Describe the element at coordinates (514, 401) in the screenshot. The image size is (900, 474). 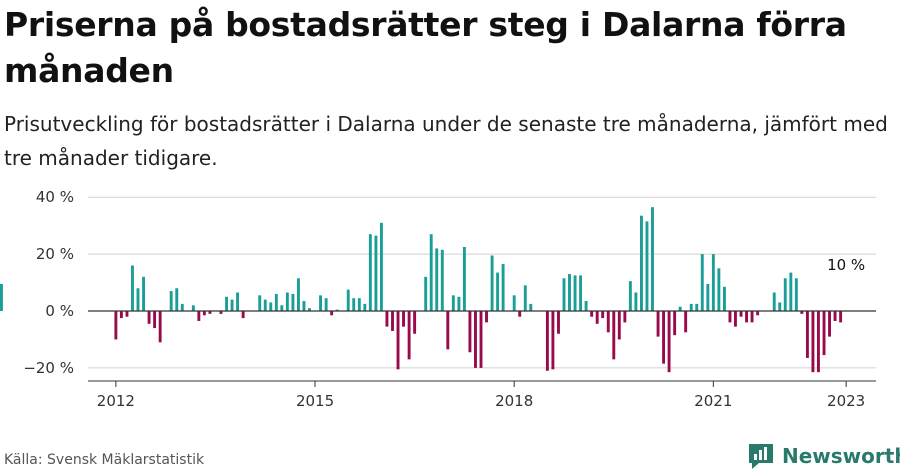
I see `x-tick-label: 2018` at that location.